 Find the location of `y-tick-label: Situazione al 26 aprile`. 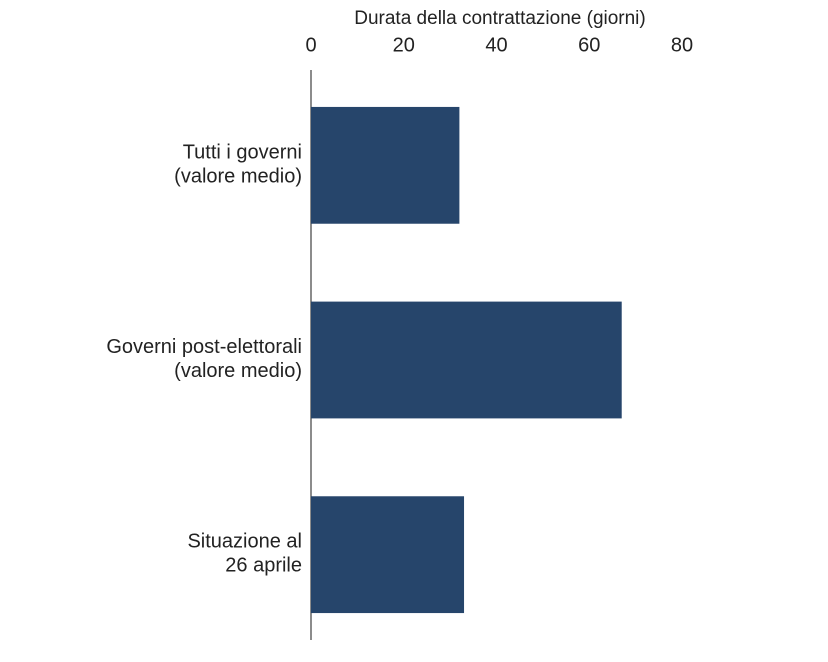

y-tick-label: Situazione al 26 aprile is located at coordinates (244, 554).